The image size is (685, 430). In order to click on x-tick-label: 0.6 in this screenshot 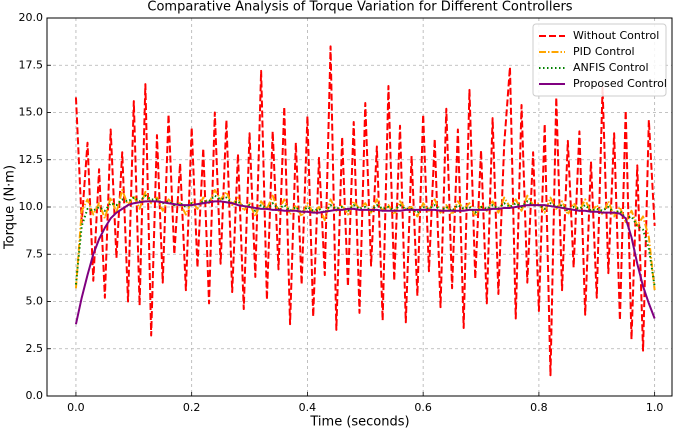, I will do `click(423, 407)`.